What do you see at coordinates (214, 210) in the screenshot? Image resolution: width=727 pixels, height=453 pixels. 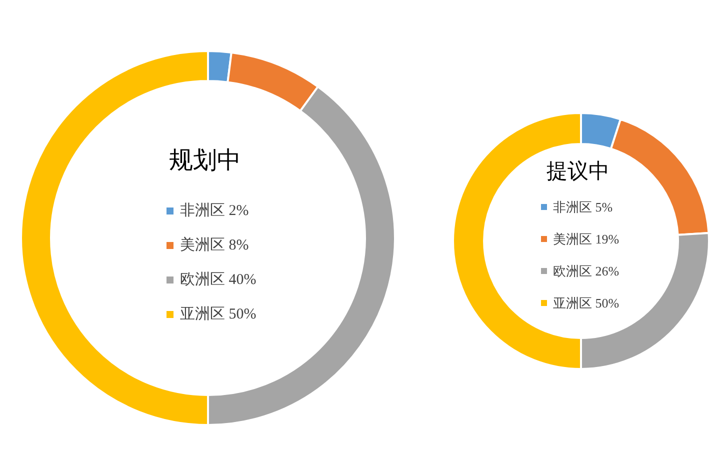 I see `legend-label: 非洲区 2%` at bounding box center [214, 210].